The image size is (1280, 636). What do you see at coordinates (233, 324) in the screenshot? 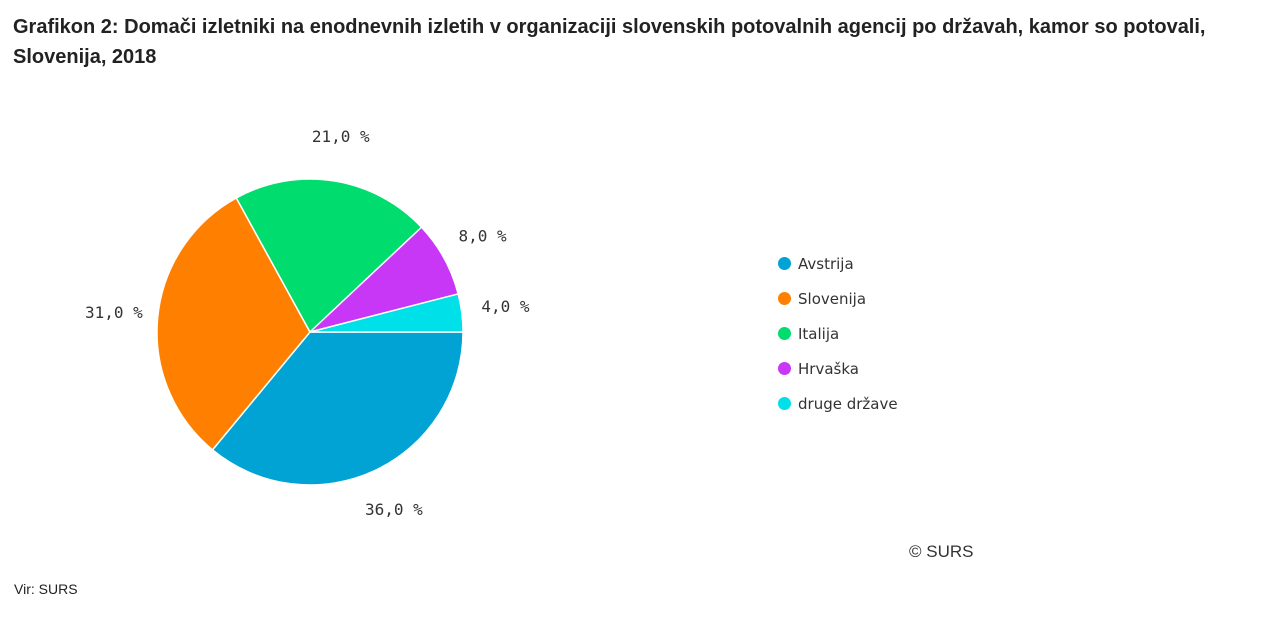
I see `pie-slice-slovenija` at bounding box center [233, 324].